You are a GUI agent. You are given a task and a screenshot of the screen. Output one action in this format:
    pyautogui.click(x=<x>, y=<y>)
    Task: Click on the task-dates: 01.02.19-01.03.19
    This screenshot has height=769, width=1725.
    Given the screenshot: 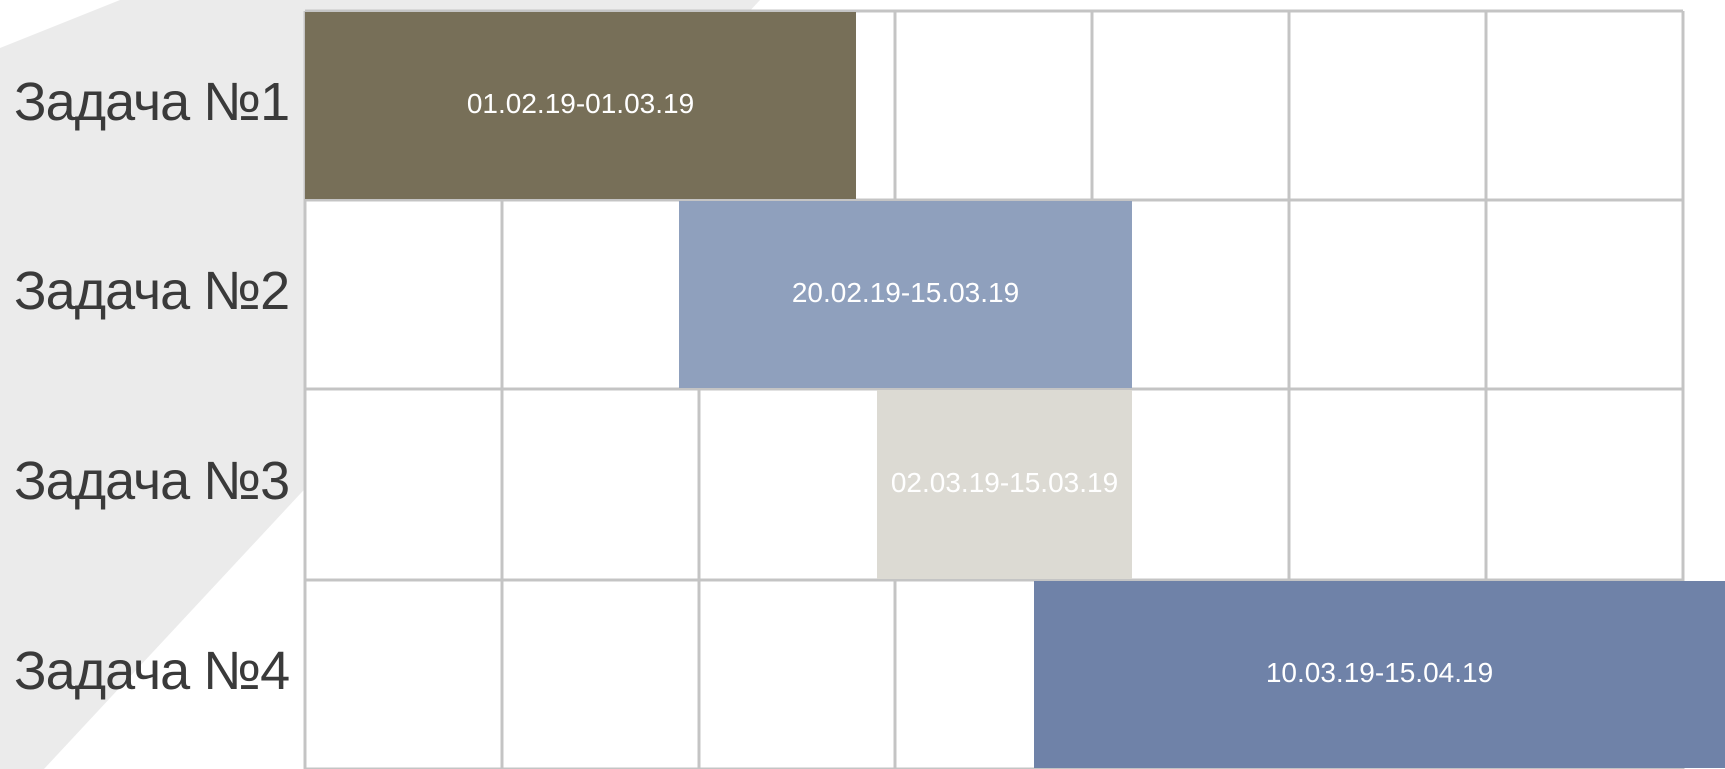 What is the action you would take?
    pyautogui.click(x=580, y=103)
    